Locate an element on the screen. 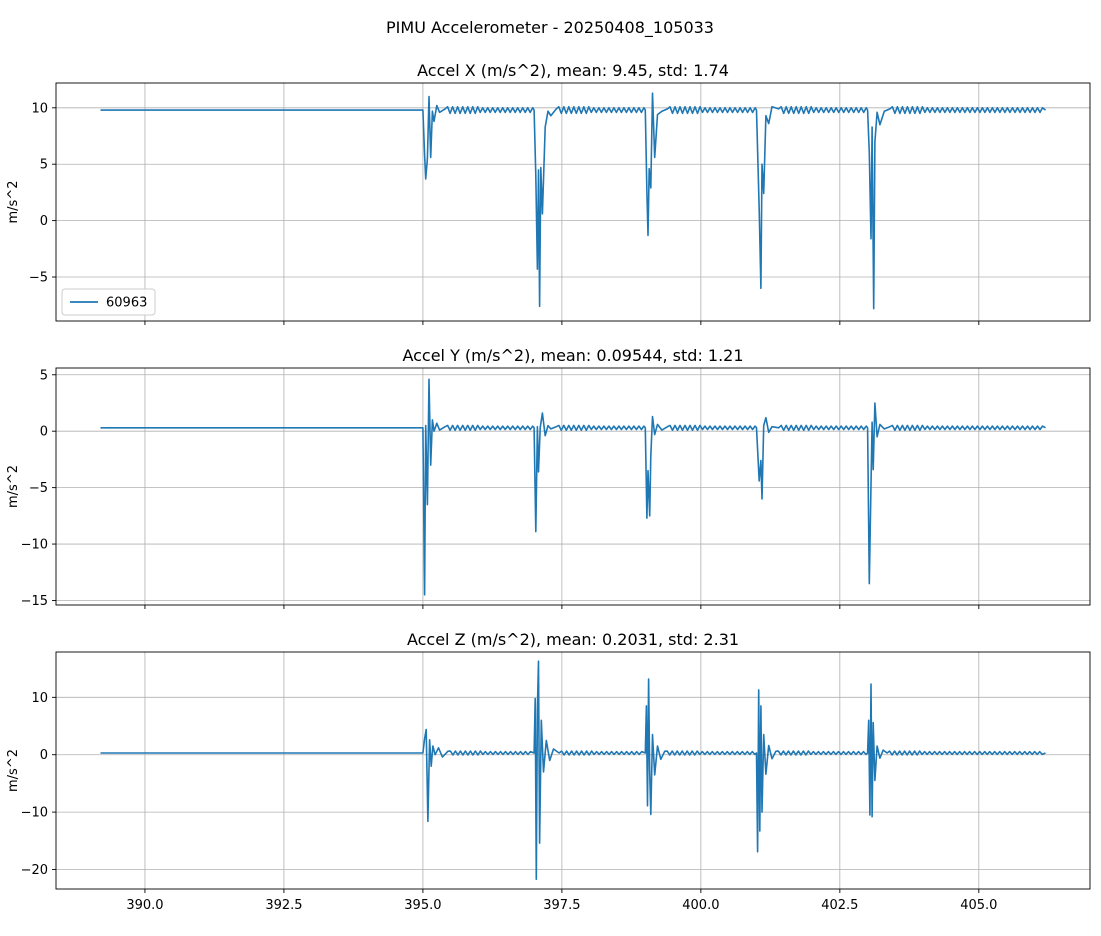 The image size is (1101, 936). y-tick-label: −20 is located at coordinates (34, 870).